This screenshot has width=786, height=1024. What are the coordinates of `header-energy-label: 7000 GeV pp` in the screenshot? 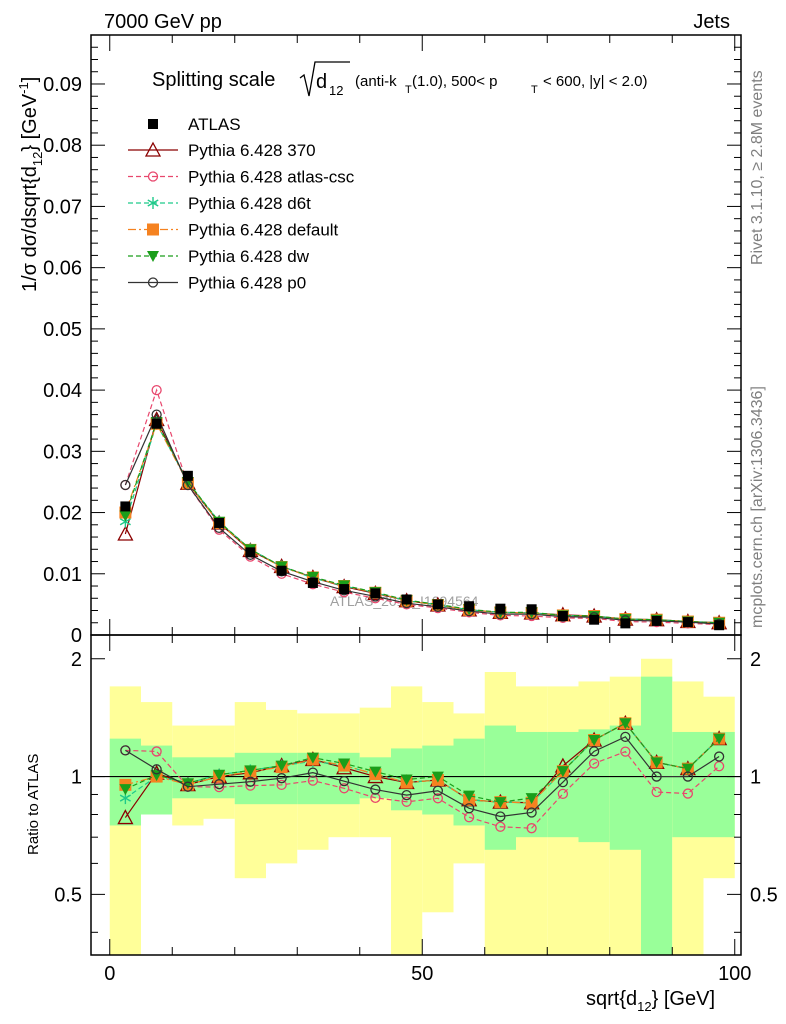 It's located at (163, 22).